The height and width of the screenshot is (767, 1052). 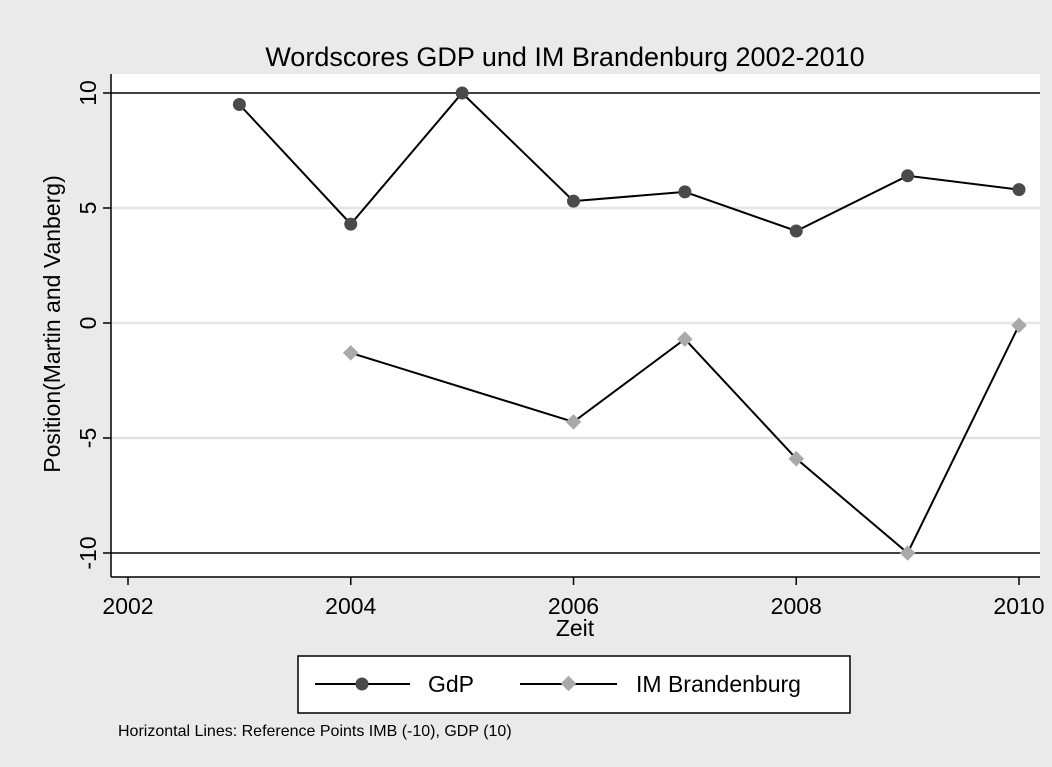 I want to click on y-tick-label: 0, so click(x=88, y=323).